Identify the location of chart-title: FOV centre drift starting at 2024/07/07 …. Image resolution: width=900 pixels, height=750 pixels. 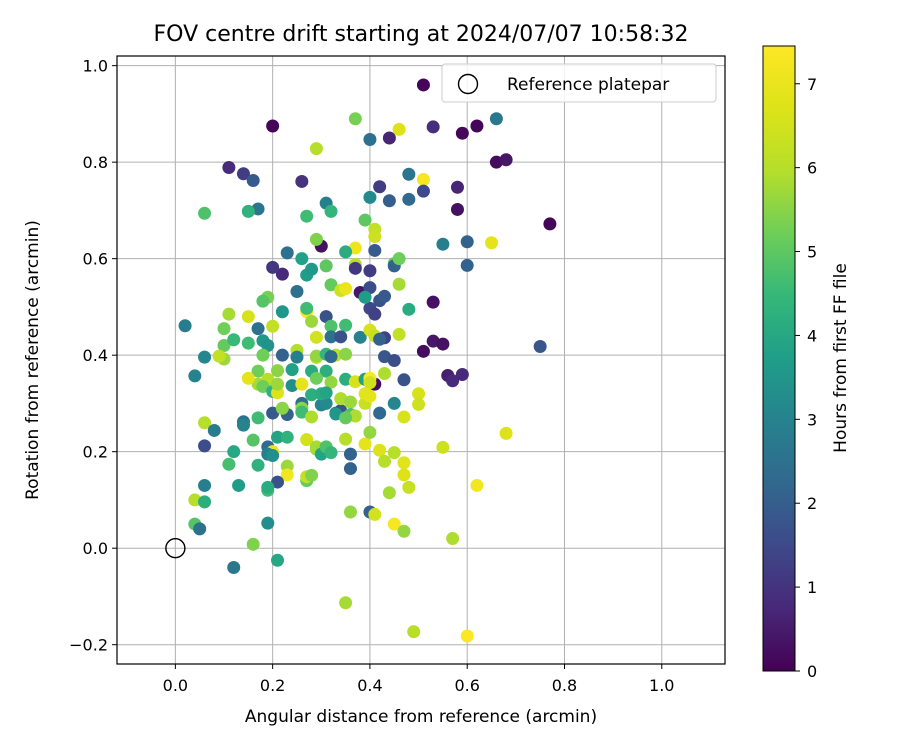
(421, 34).